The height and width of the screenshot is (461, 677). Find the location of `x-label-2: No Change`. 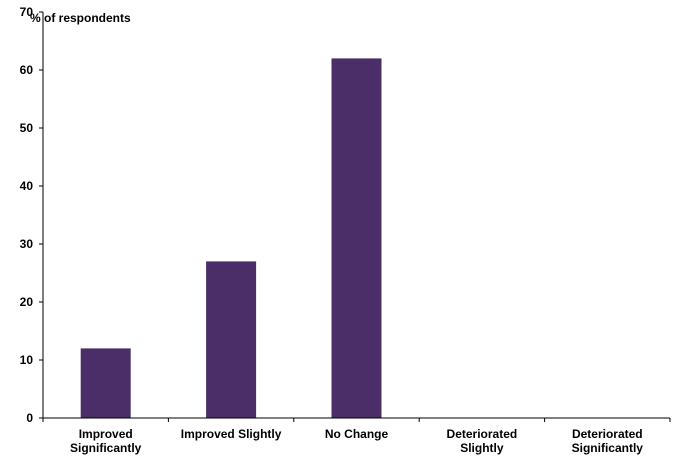

x-label-2: No Change is located at coordinates (357, 434).